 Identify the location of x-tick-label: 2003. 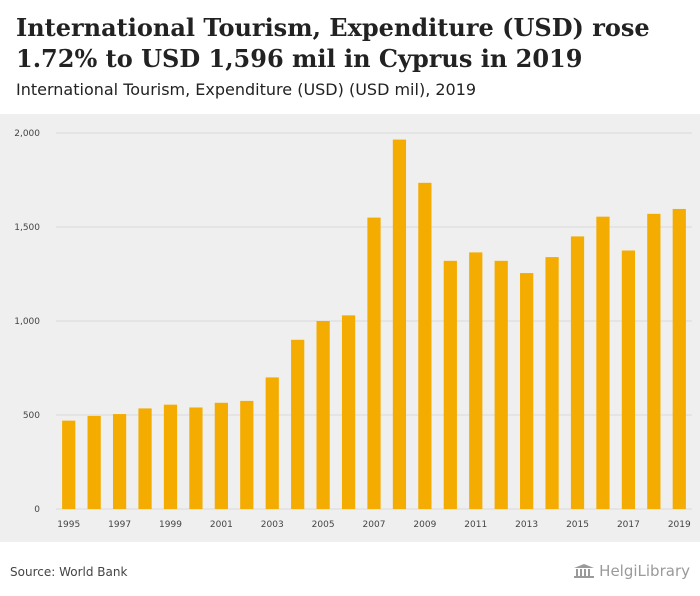
(272, 525).